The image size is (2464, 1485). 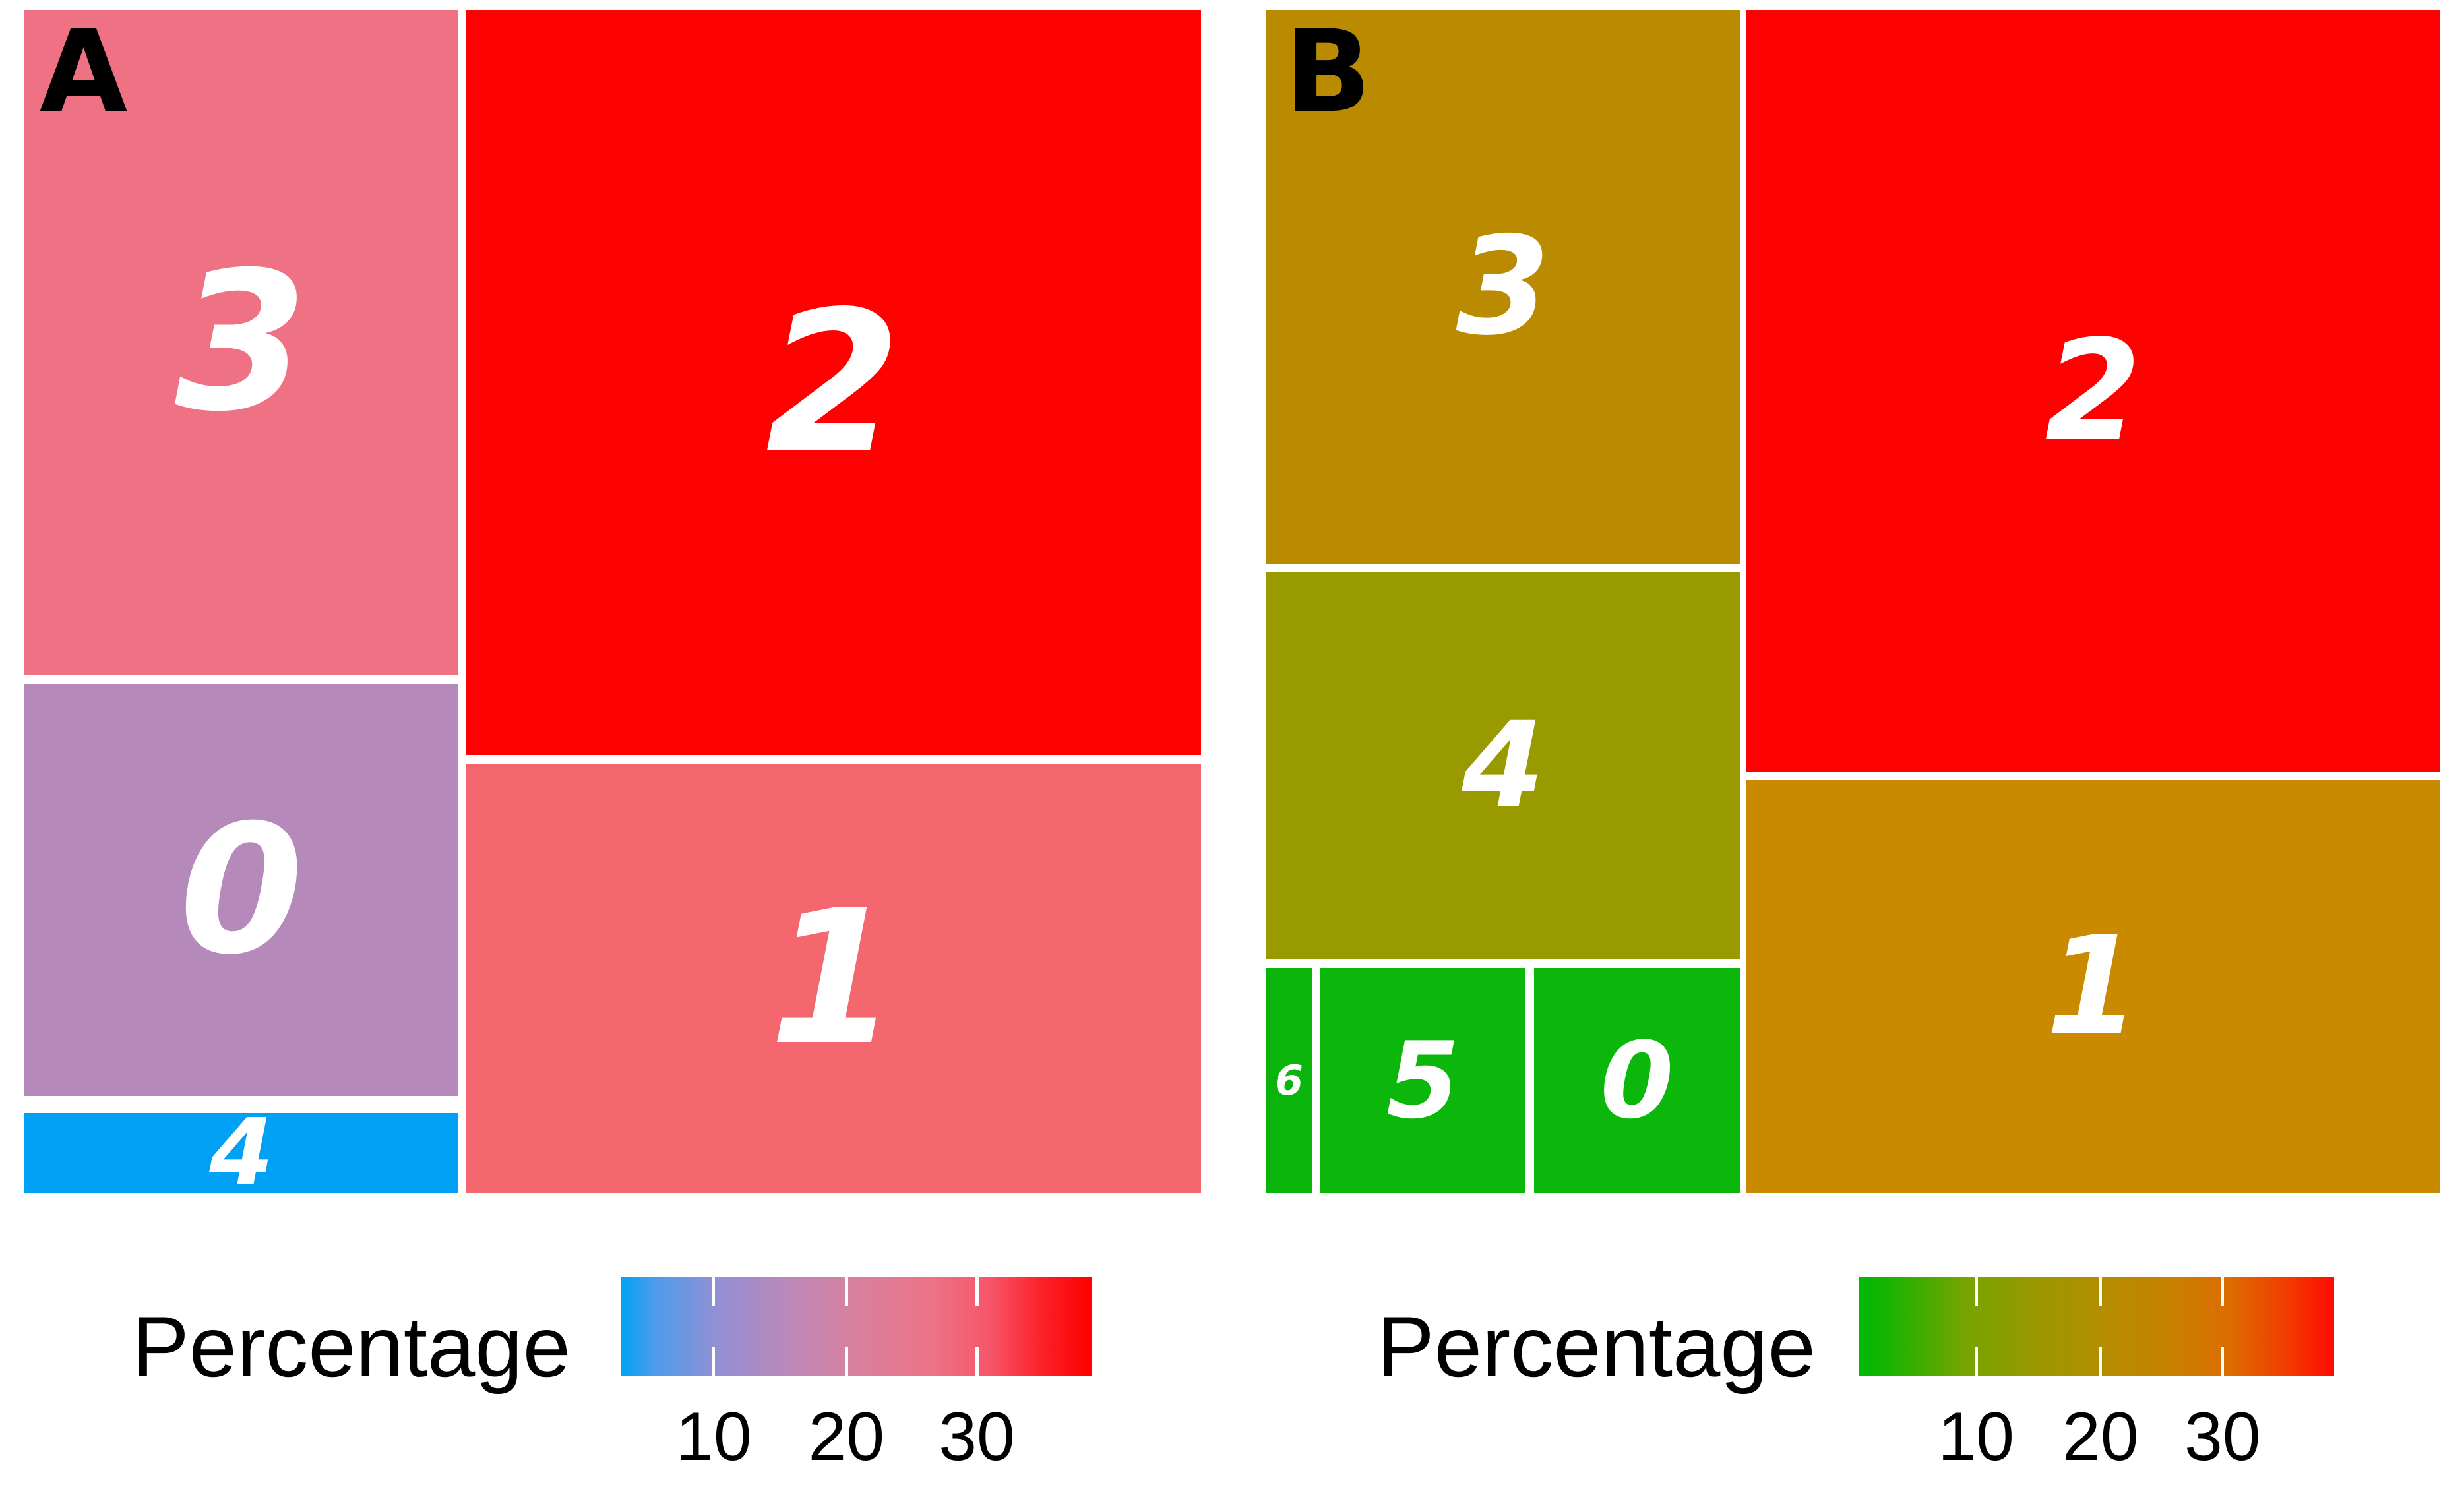 What do you see at coordinates (856, 1326) in the screenshot?
I see `legend-colorbar-a` at bounding box center [856, 1326].